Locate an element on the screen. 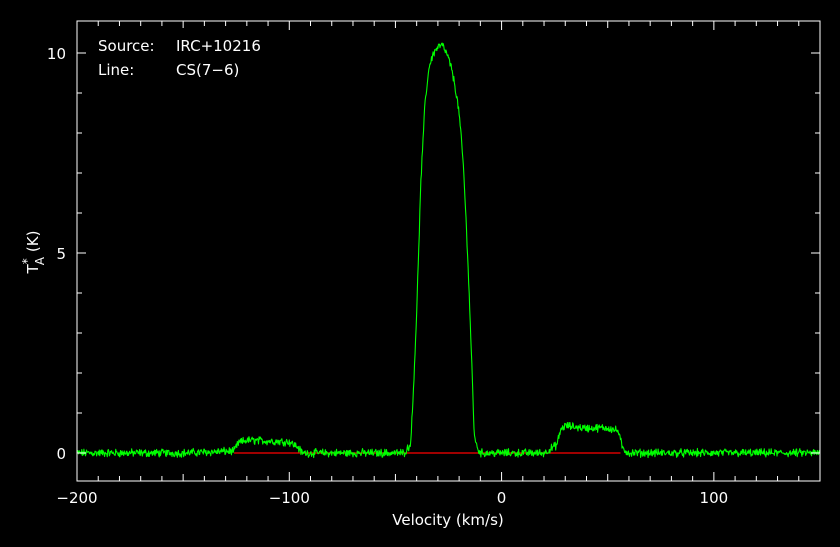 Image resolution: width=840 pixels, height=547 pixels. y-axis-label-sub: A is located at coordinates (40, 260).